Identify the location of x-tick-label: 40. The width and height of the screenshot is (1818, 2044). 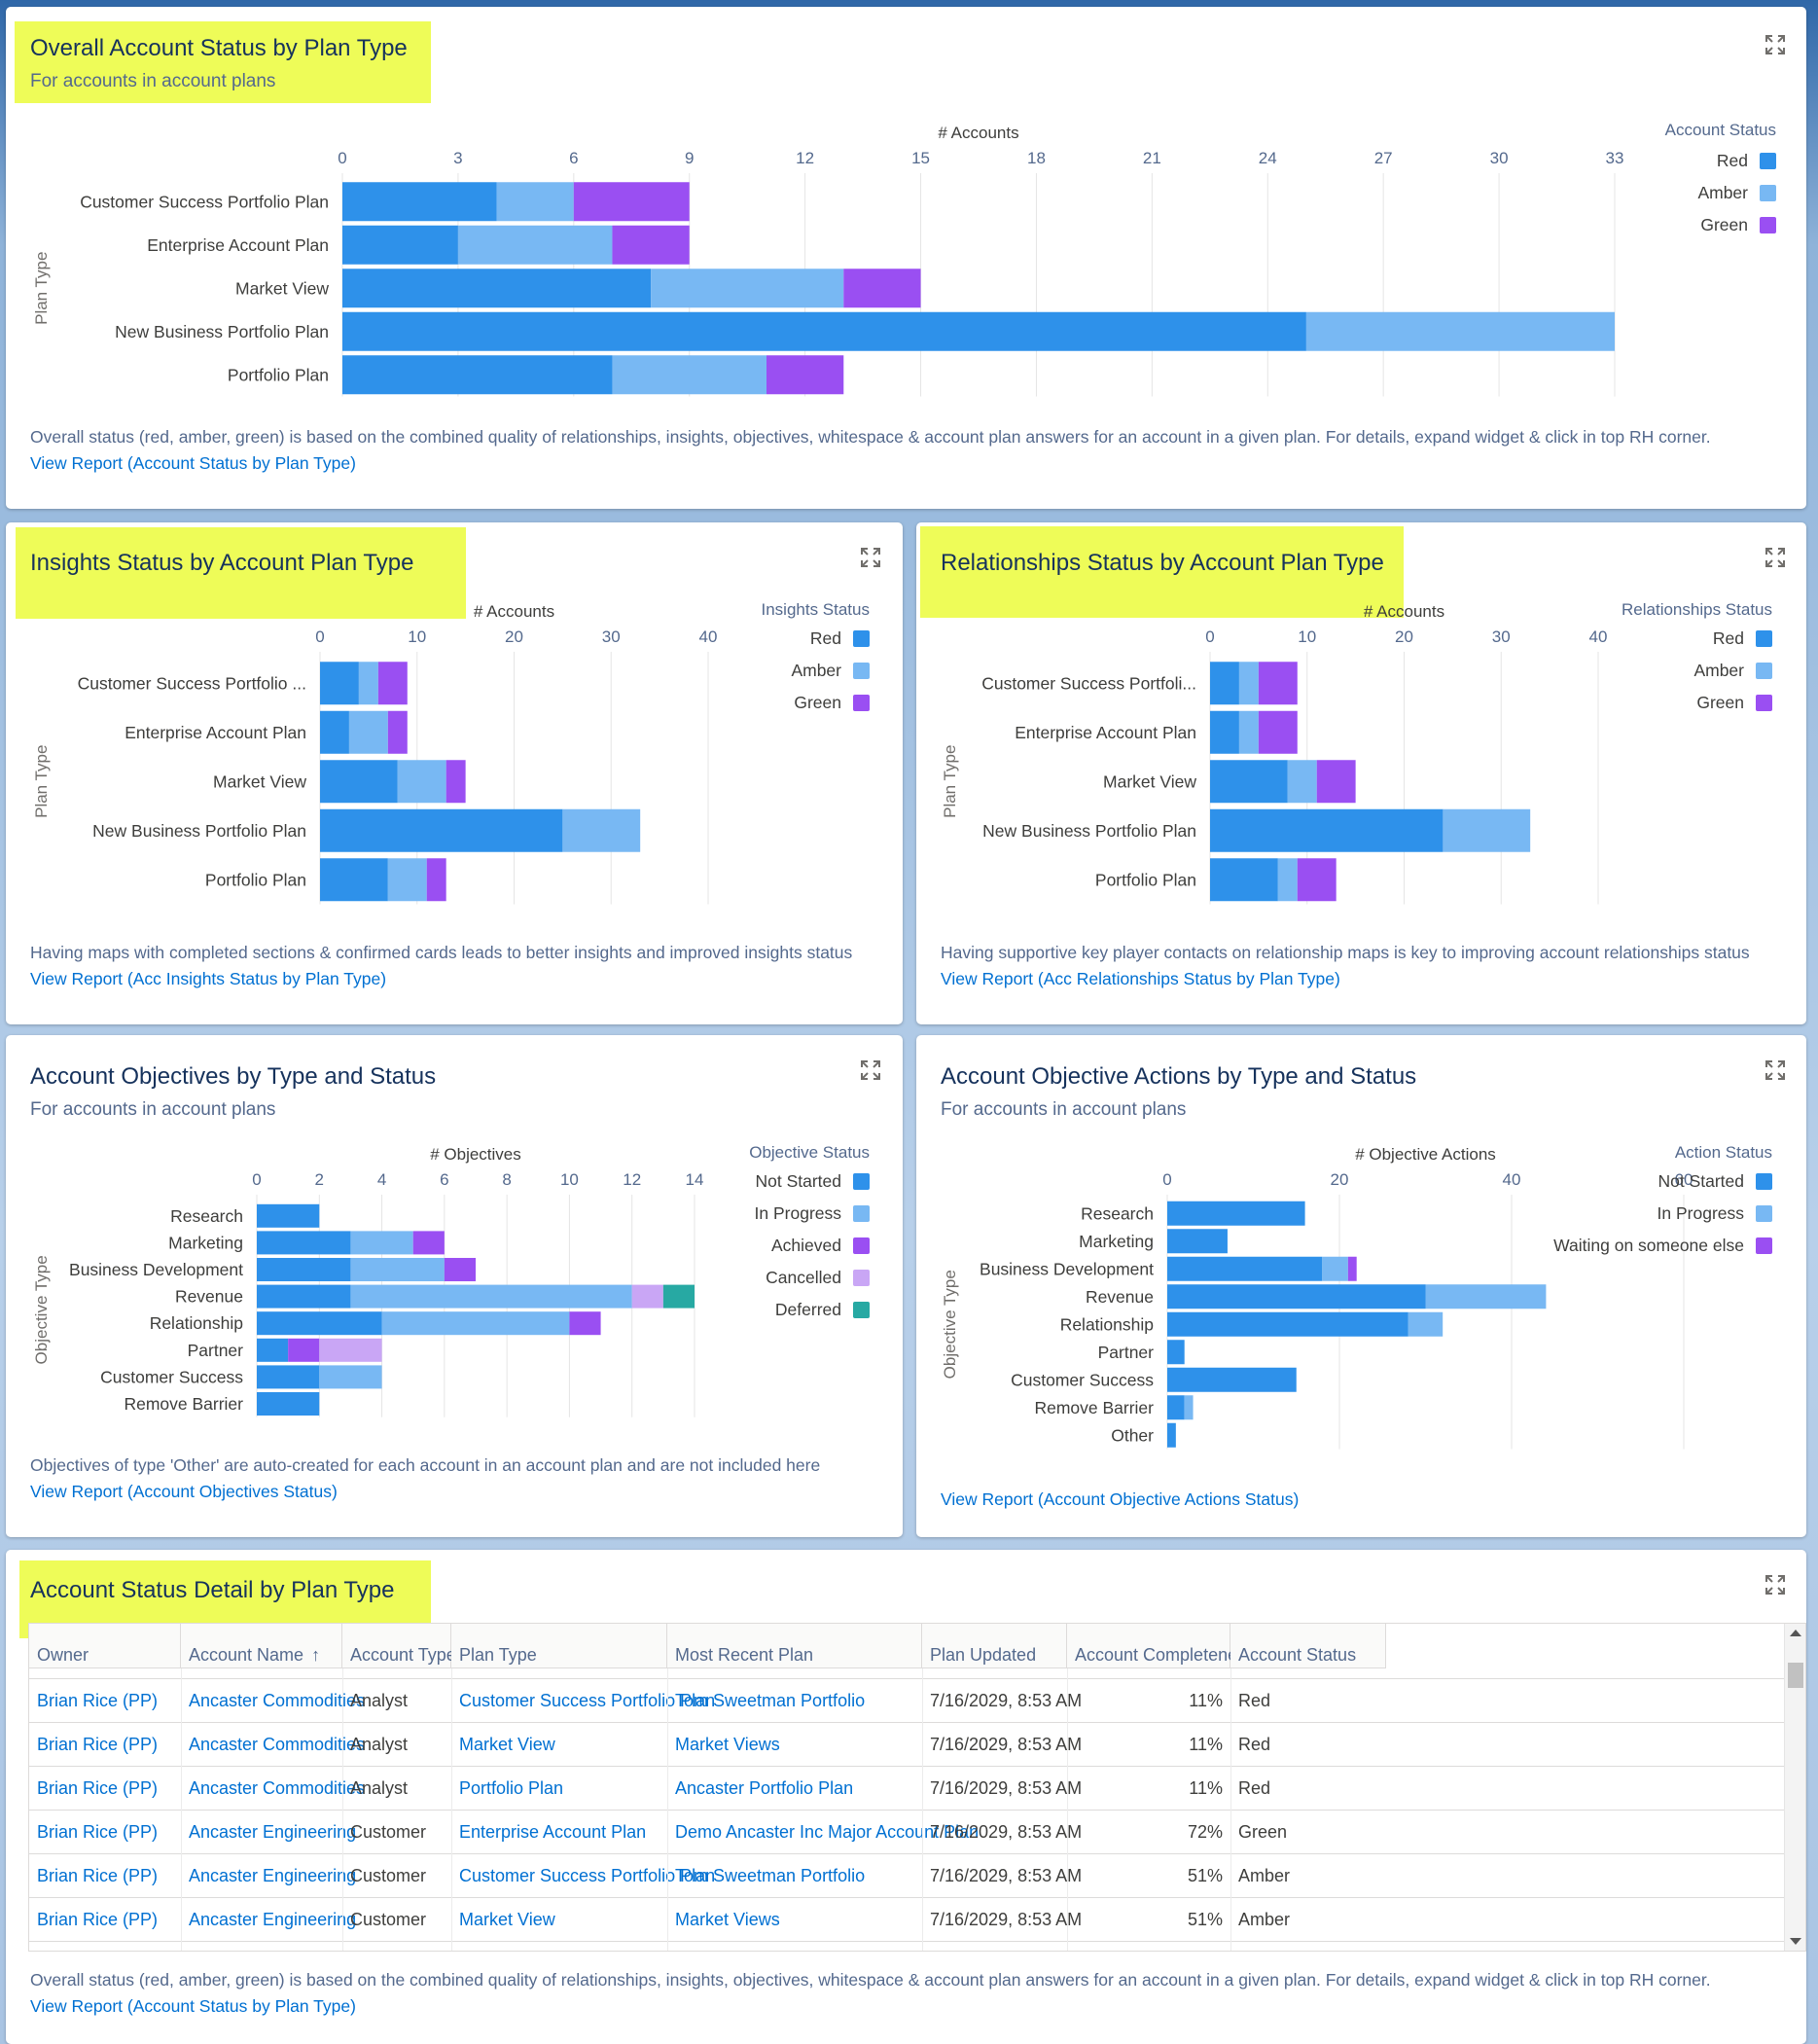
(1512, 1180).